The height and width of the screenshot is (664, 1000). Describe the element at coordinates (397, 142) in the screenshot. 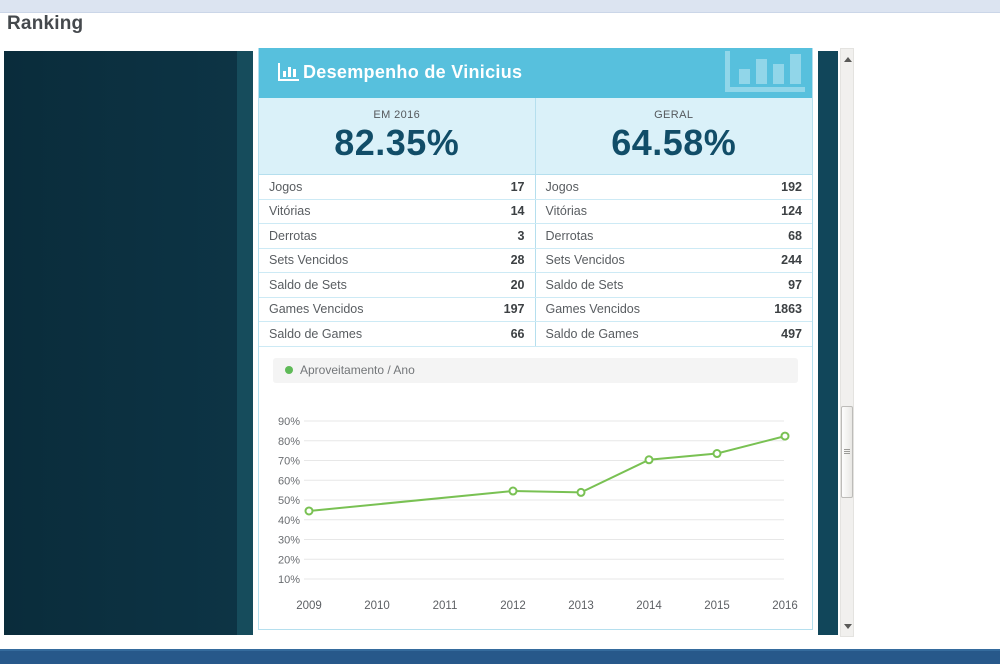

I see `stat-value: 82.35%` at that location.